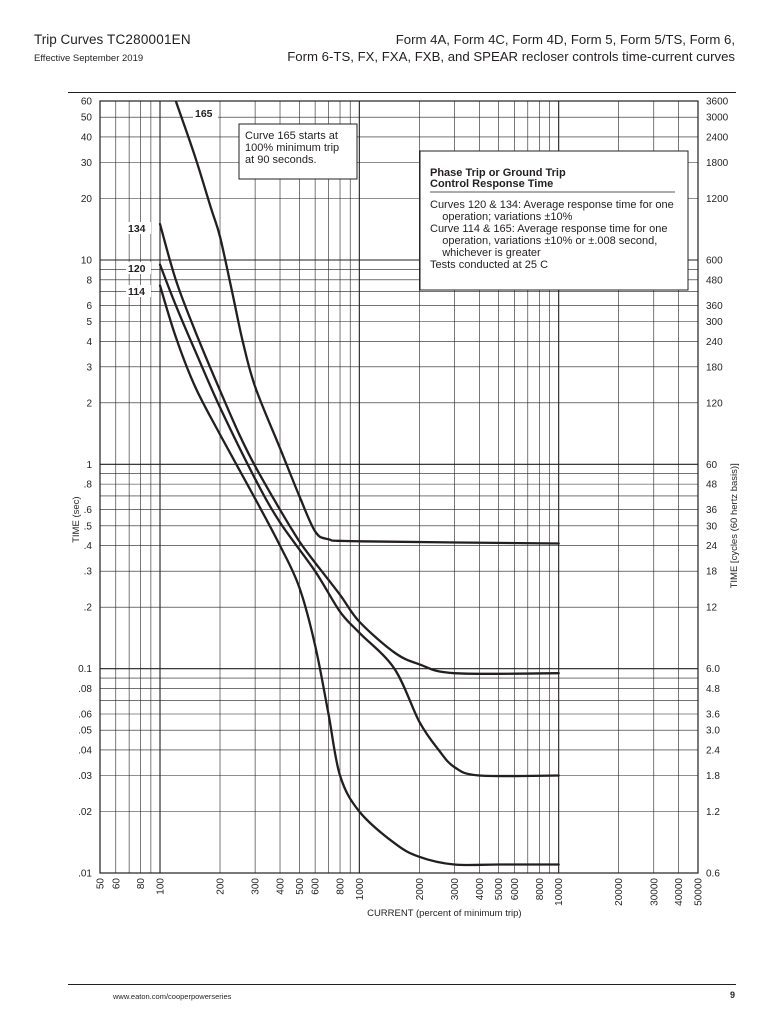 This screenshot has height=1024, width=768. Describe the element at coordinates (491, 184) in the screenshot. I see `response-time-title: Control Response Time` at that location.